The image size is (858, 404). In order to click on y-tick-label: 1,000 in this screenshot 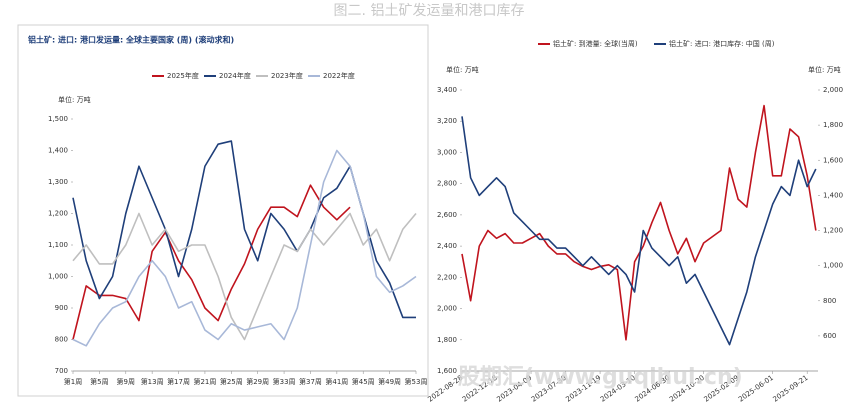, I will do `click(58, 277)`.